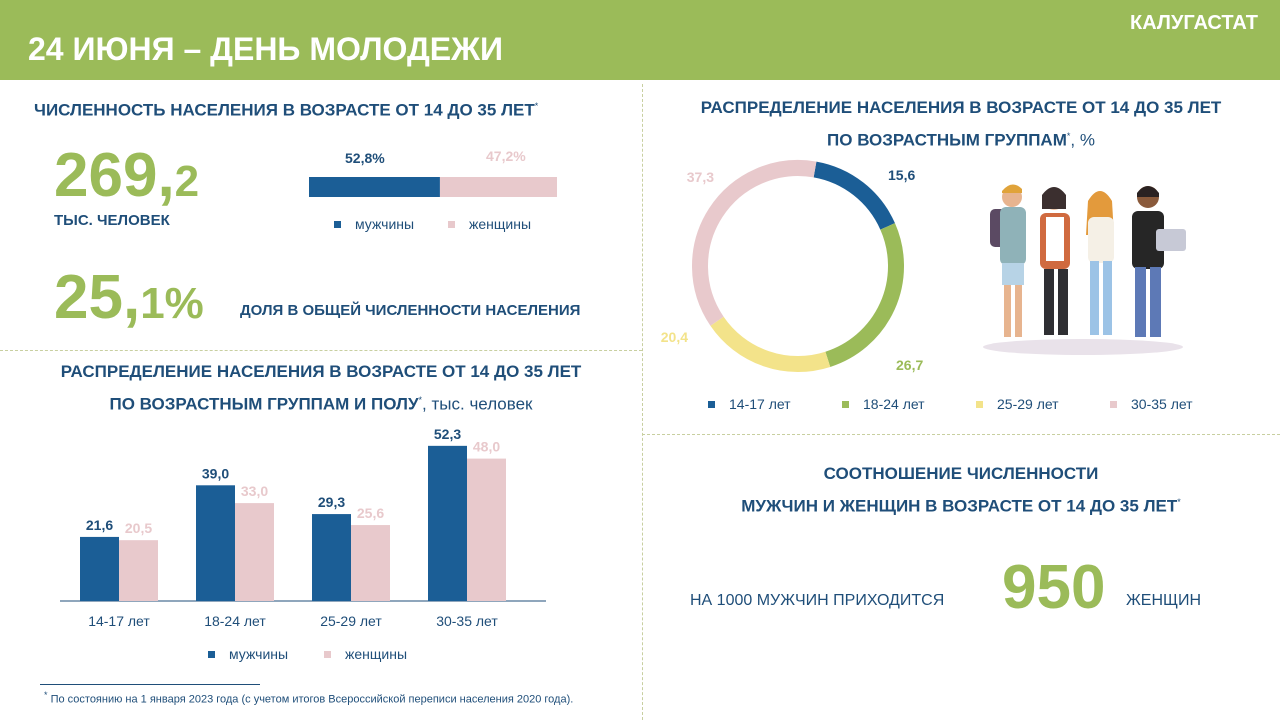 The width and height of the screenshot is (1280, 720). Describe the element at coordinates (467, 621) in the screenshot. I see `x-tick-label: 30-35 лет` at that location.